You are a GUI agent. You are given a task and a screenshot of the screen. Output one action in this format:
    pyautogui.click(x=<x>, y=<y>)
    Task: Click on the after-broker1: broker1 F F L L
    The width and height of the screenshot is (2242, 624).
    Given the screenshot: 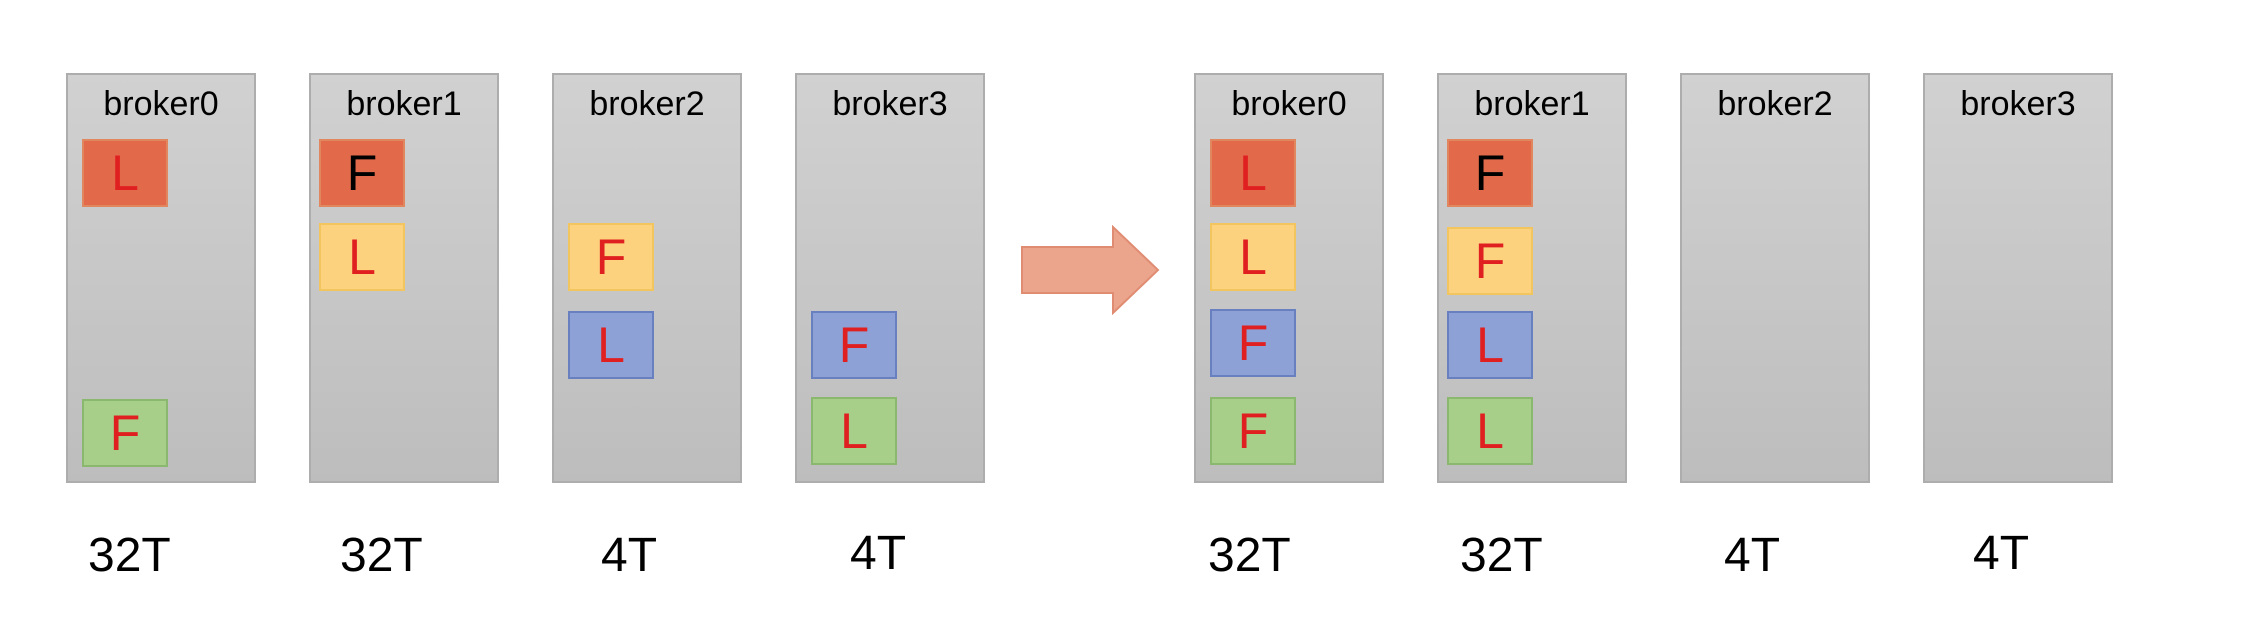 What is the action you would take?
    pyautogui.click(x=1532, y=278)
    